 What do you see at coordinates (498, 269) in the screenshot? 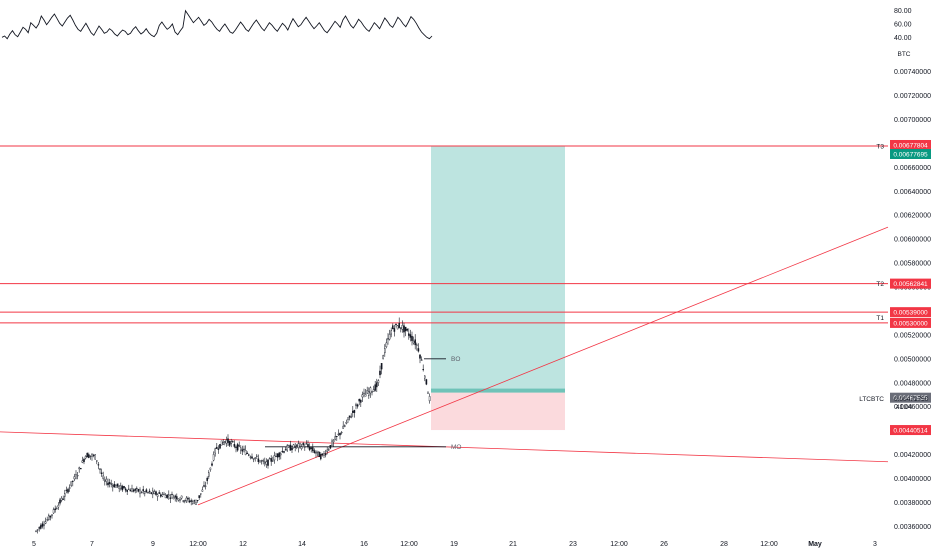
I see `profit-zone` at bounding box center [498, 269].